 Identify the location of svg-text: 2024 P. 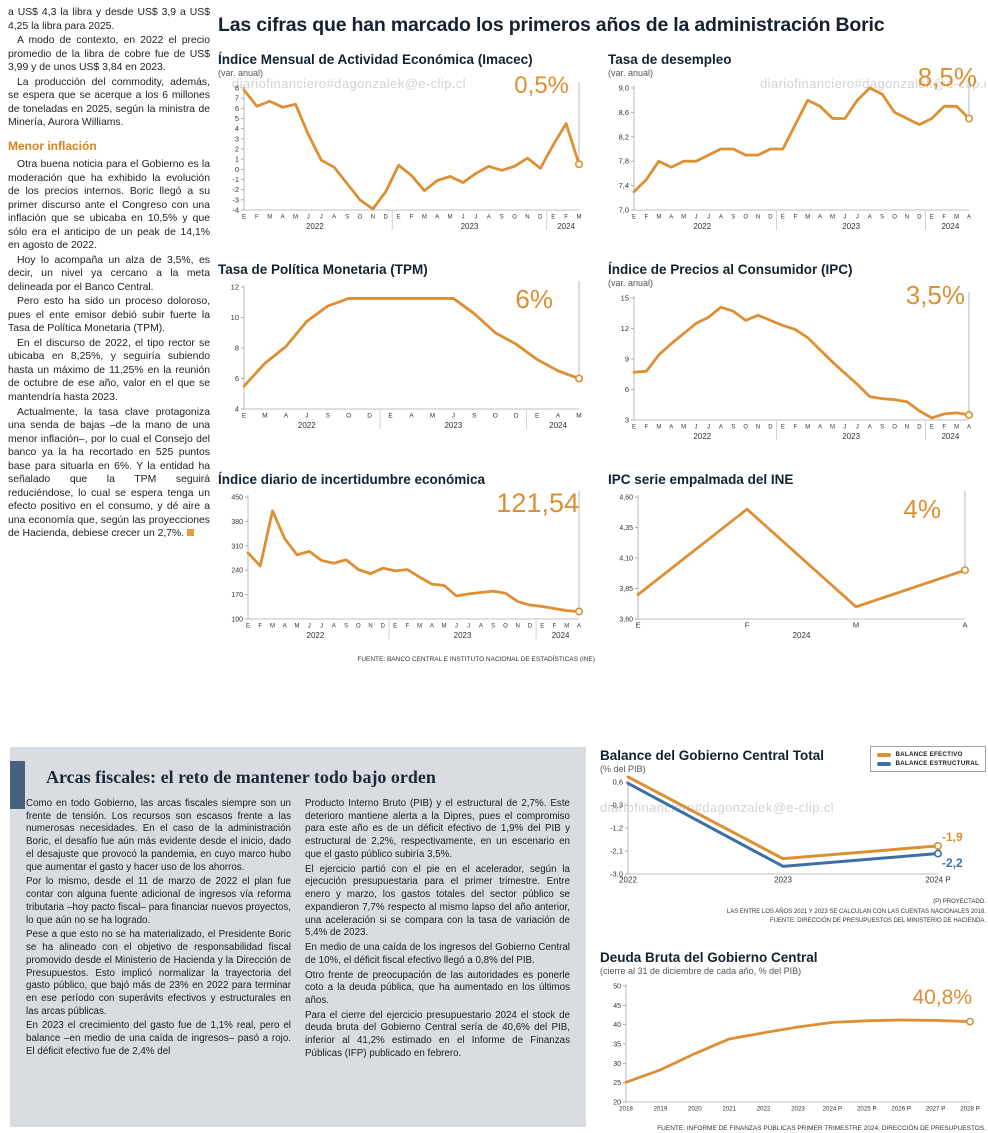
(833, 1109).